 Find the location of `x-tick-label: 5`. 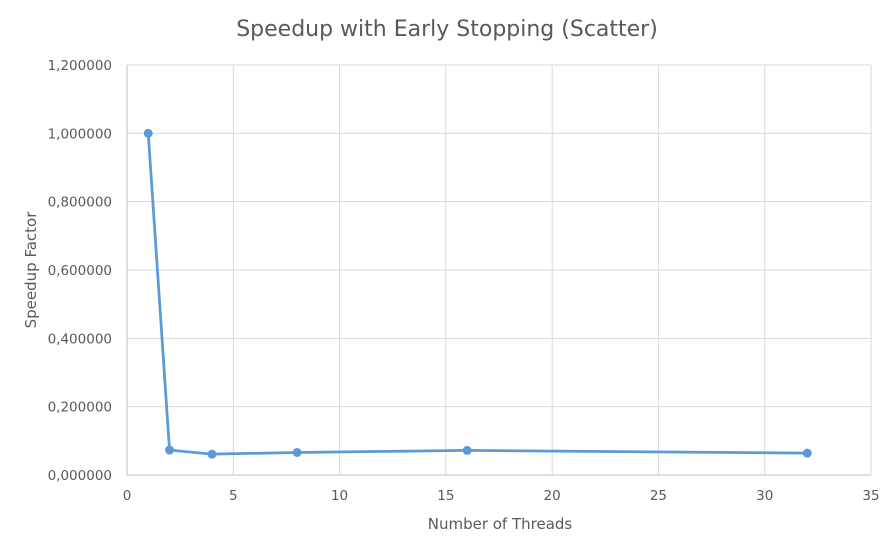

x-tick-label: 5 is located at coordinates (233, 496).